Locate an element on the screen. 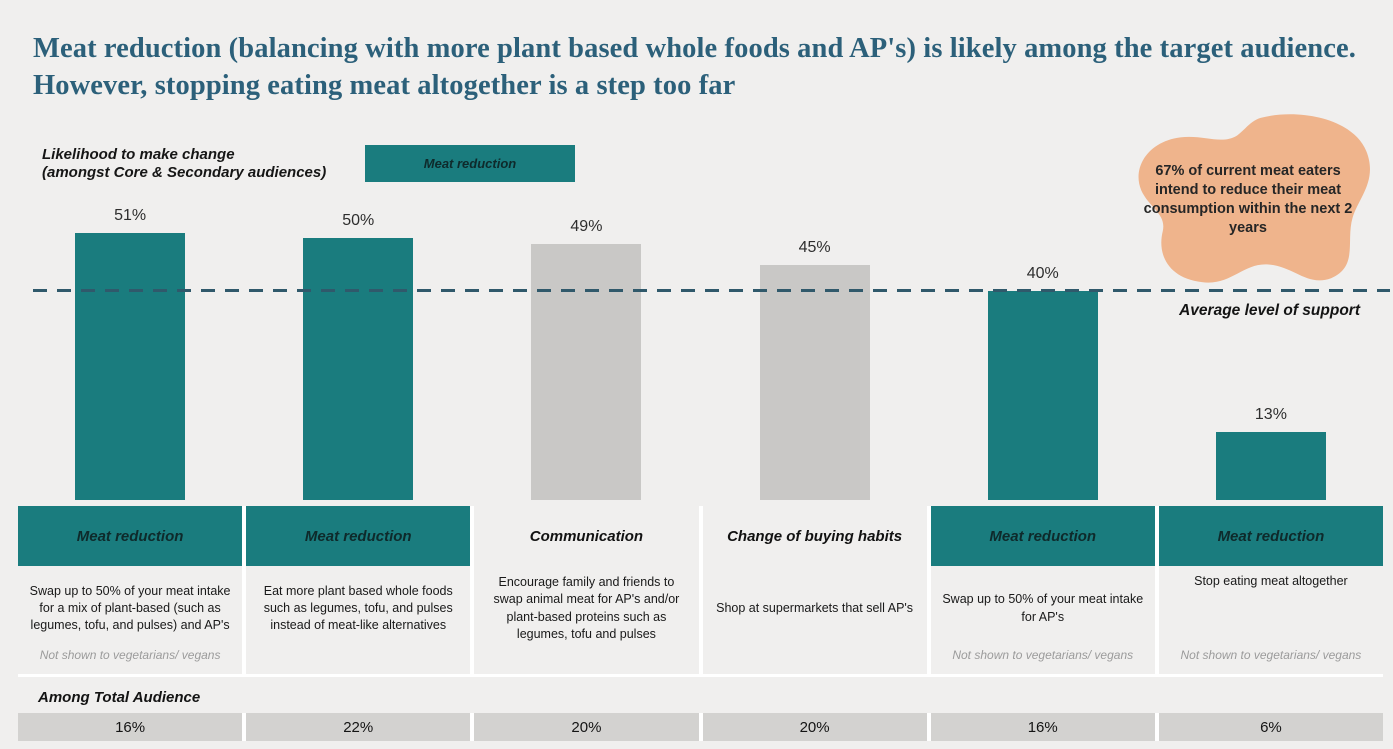  bar-value-label: 13% is located at coordinates (1270, 414).